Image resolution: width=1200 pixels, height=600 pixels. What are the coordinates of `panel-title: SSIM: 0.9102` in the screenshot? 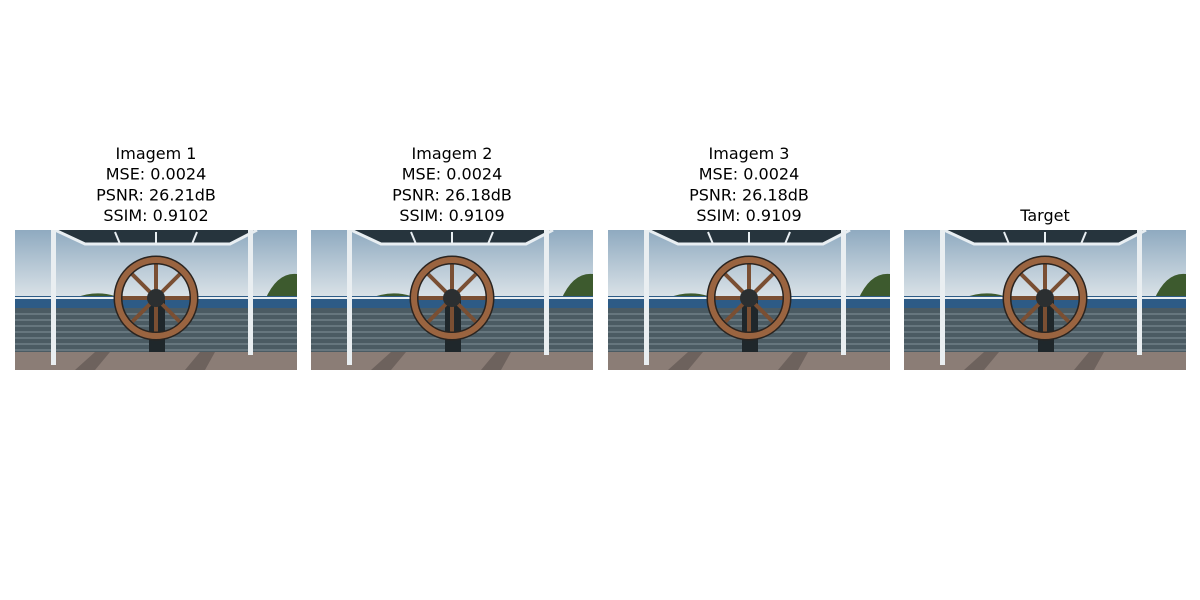 It's located at (155, 215).